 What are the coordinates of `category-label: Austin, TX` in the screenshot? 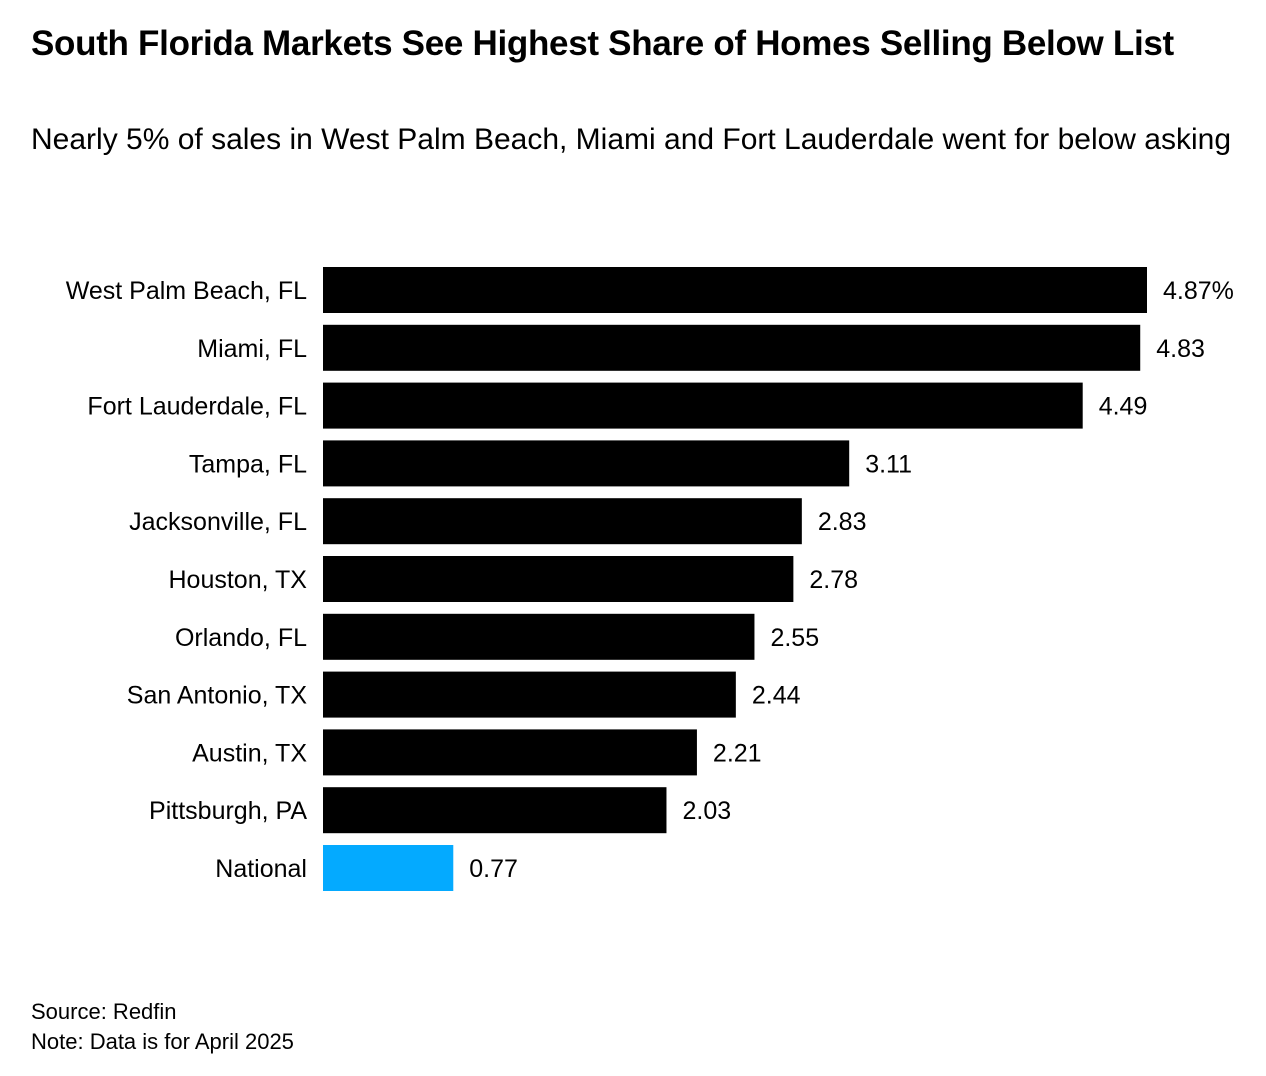 It's located at (249, 753).